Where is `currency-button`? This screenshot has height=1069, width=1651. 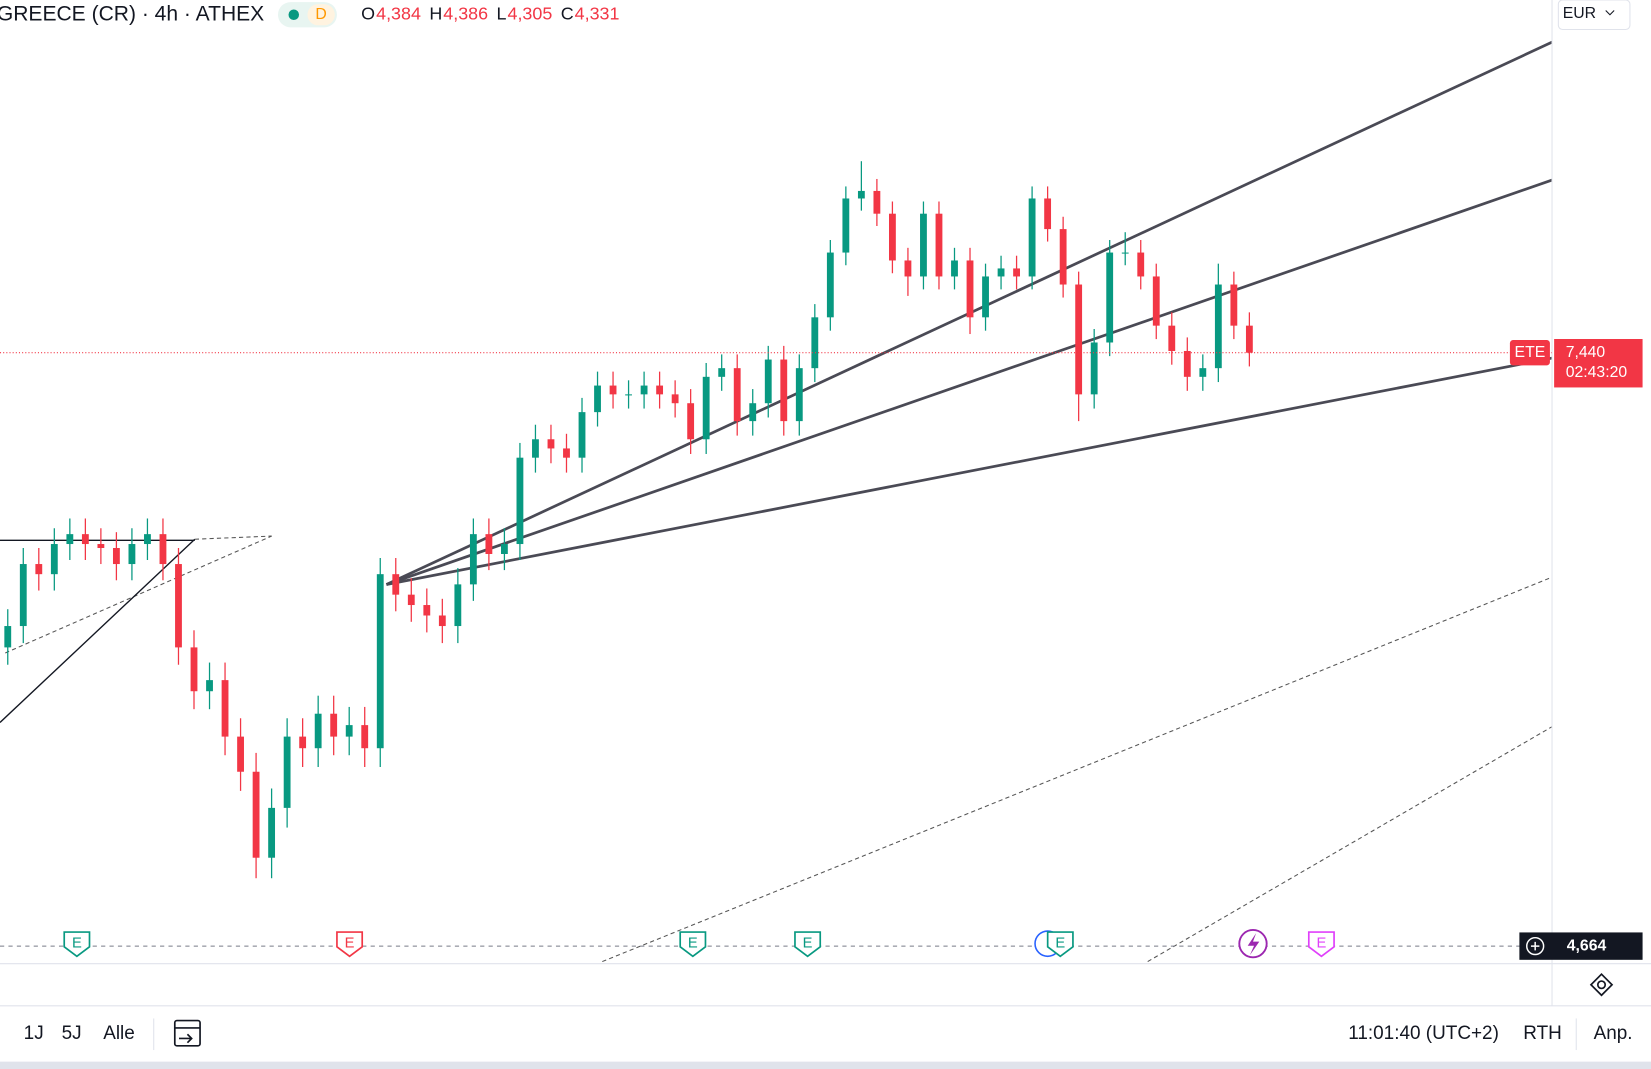
currency-button is located at coordinates (1594, 15).